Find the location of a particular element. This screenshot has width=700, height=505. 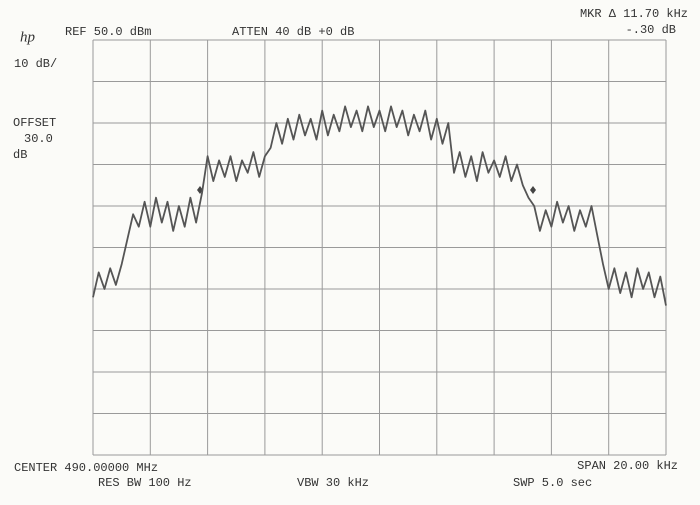

center-frequency: CENTER 490.00000 MHz is located at coordinates (86, 468).